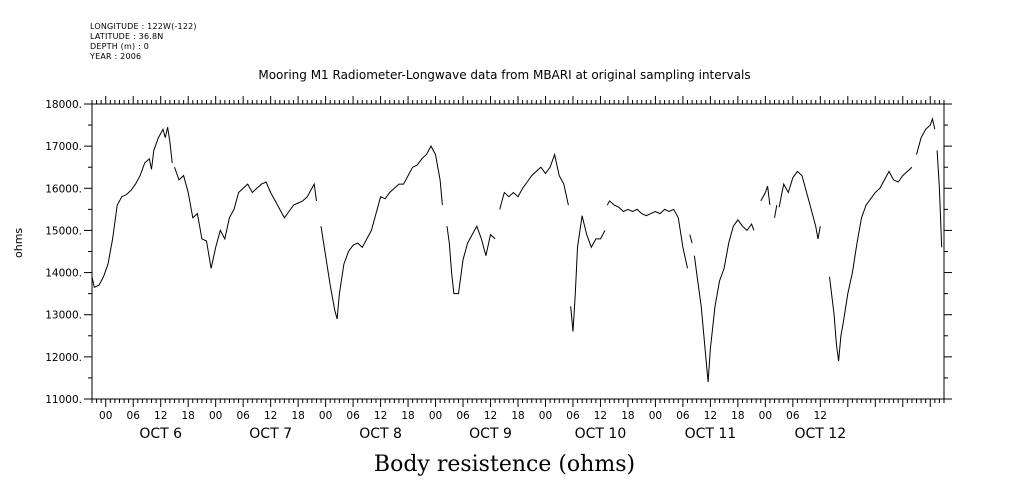  What do you see at coordinates (490, 434) in the screenshot?
I see `x-day-label: OCT 9` at bounding box center [490, 434].